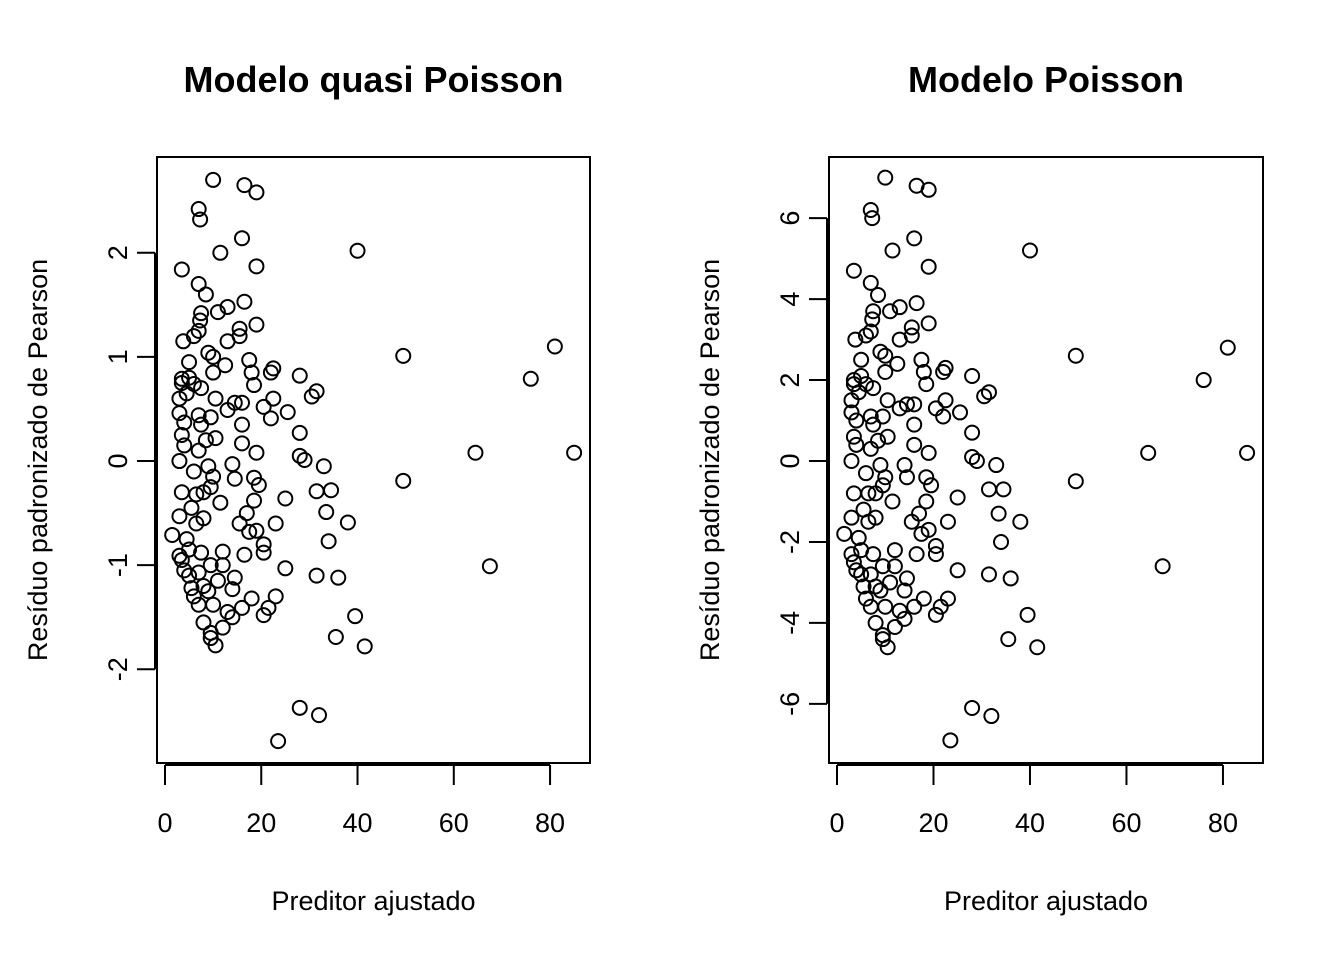  I want to click on y-tick-label: -2, so click(790, 542).